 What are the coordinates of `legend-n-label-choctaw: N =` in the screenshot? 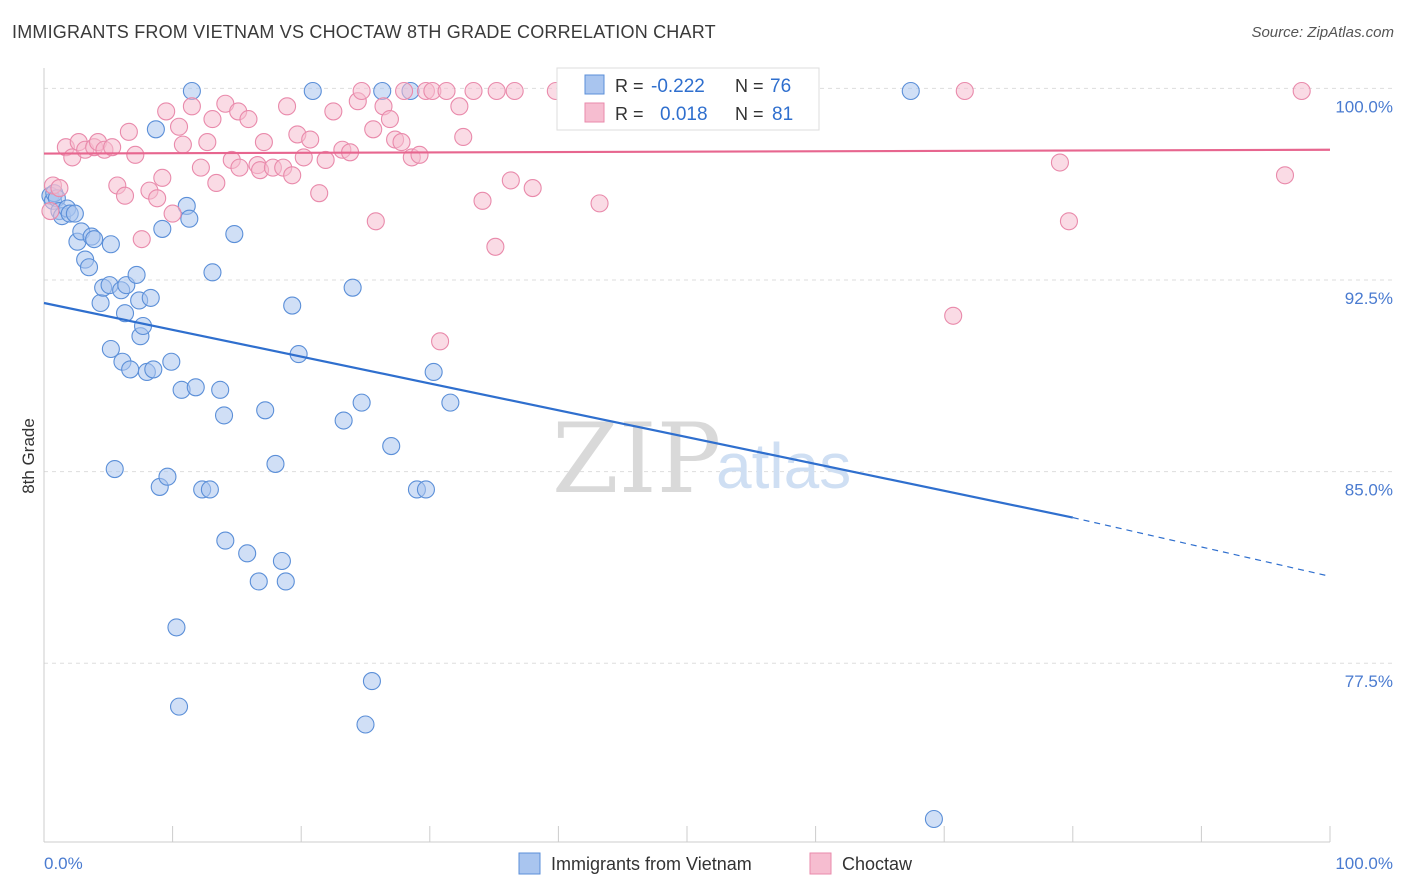 It's located at (749, 114).